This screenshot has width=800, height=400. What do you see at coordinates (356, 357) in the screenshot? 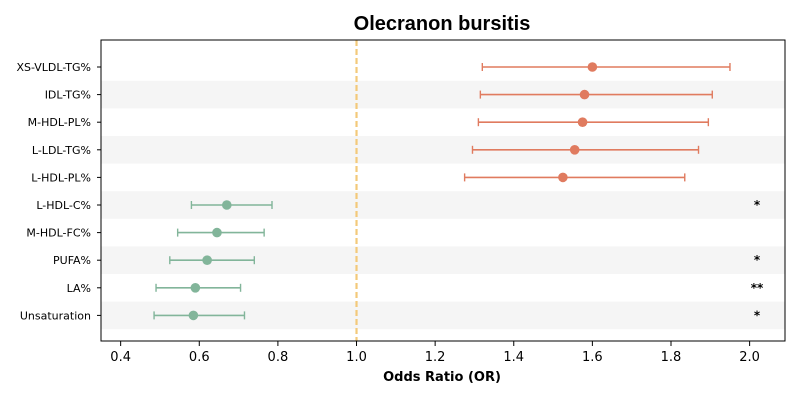
I see `x-tick-label: 1.0` at bounding box center [356, 357].